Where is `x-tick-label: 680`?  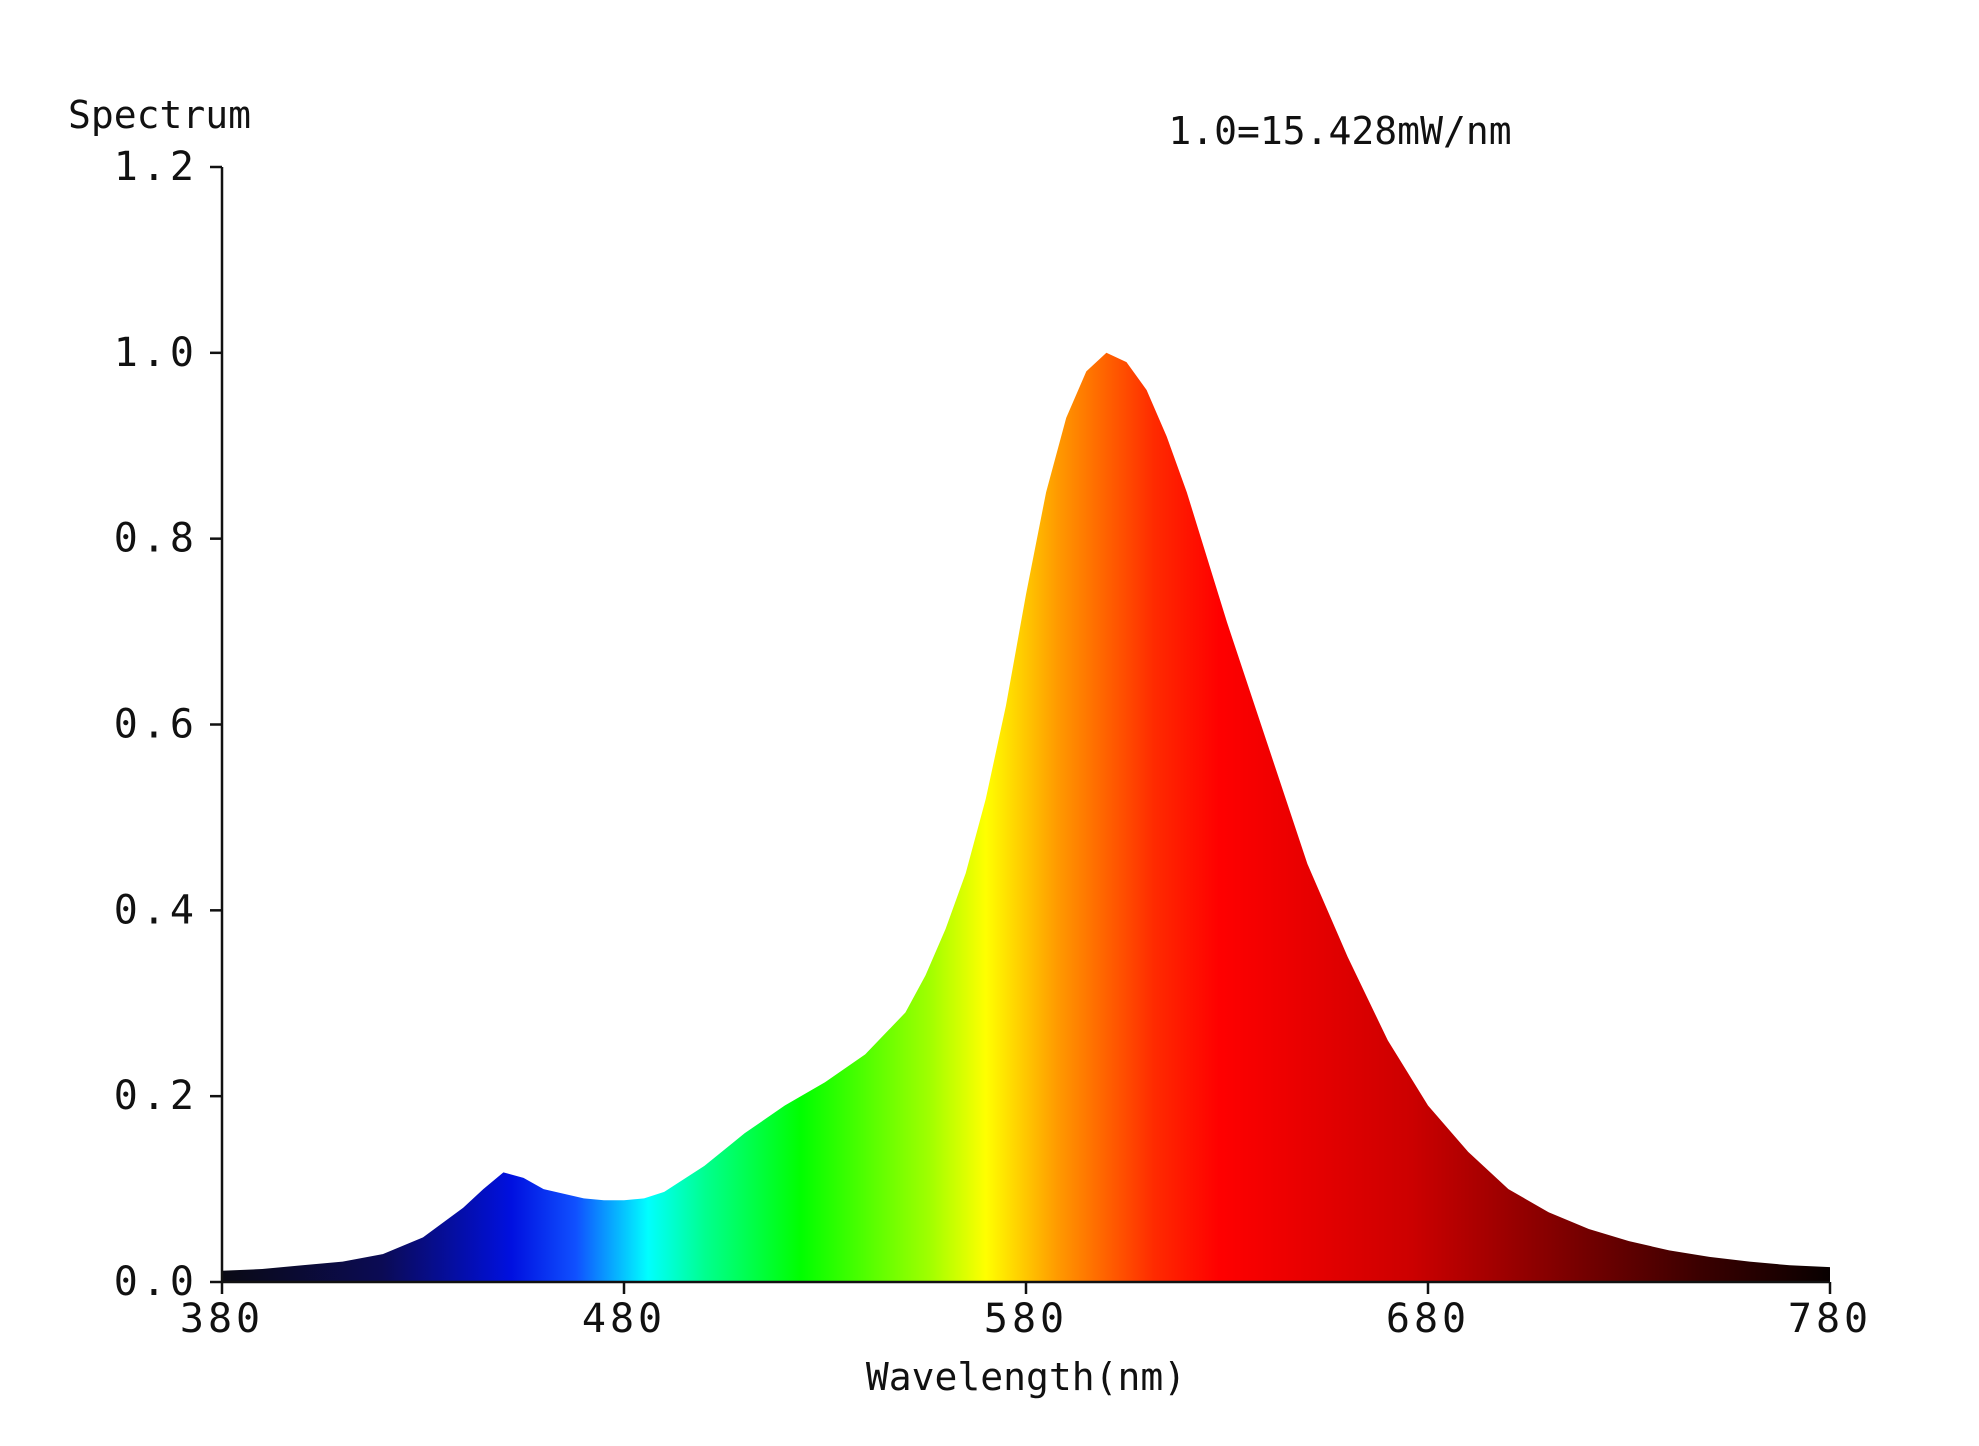 x-tick-label: 680 is located at coordinates (1428, 1319).